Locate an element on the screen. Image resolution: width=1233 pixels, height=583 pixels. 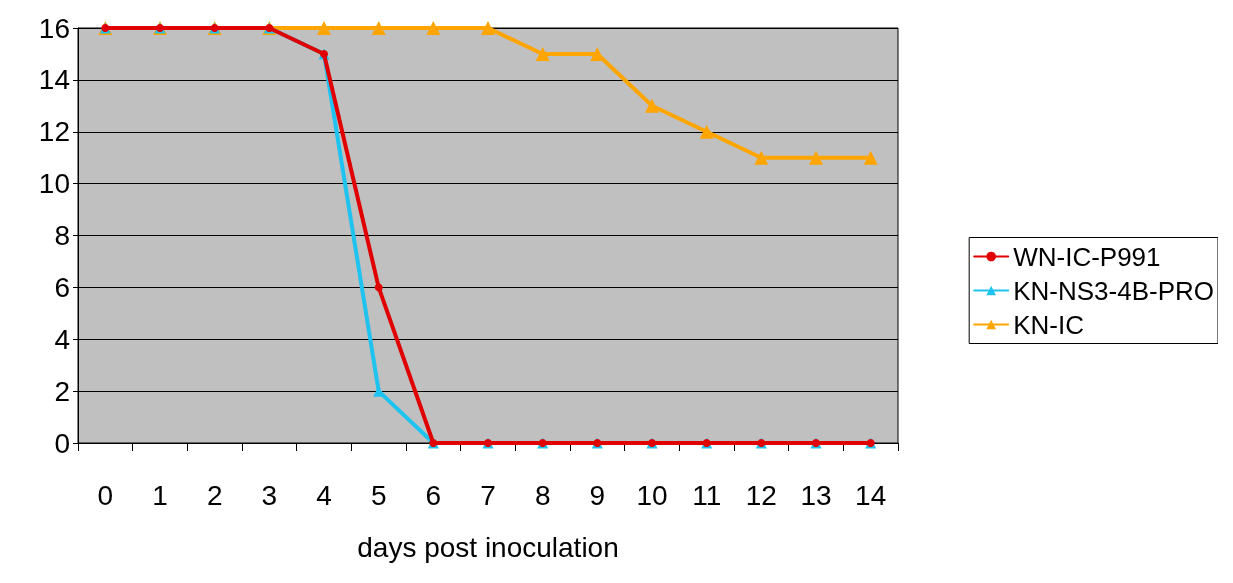
y-tick-label: 4 is located at coordinates (62, 339).